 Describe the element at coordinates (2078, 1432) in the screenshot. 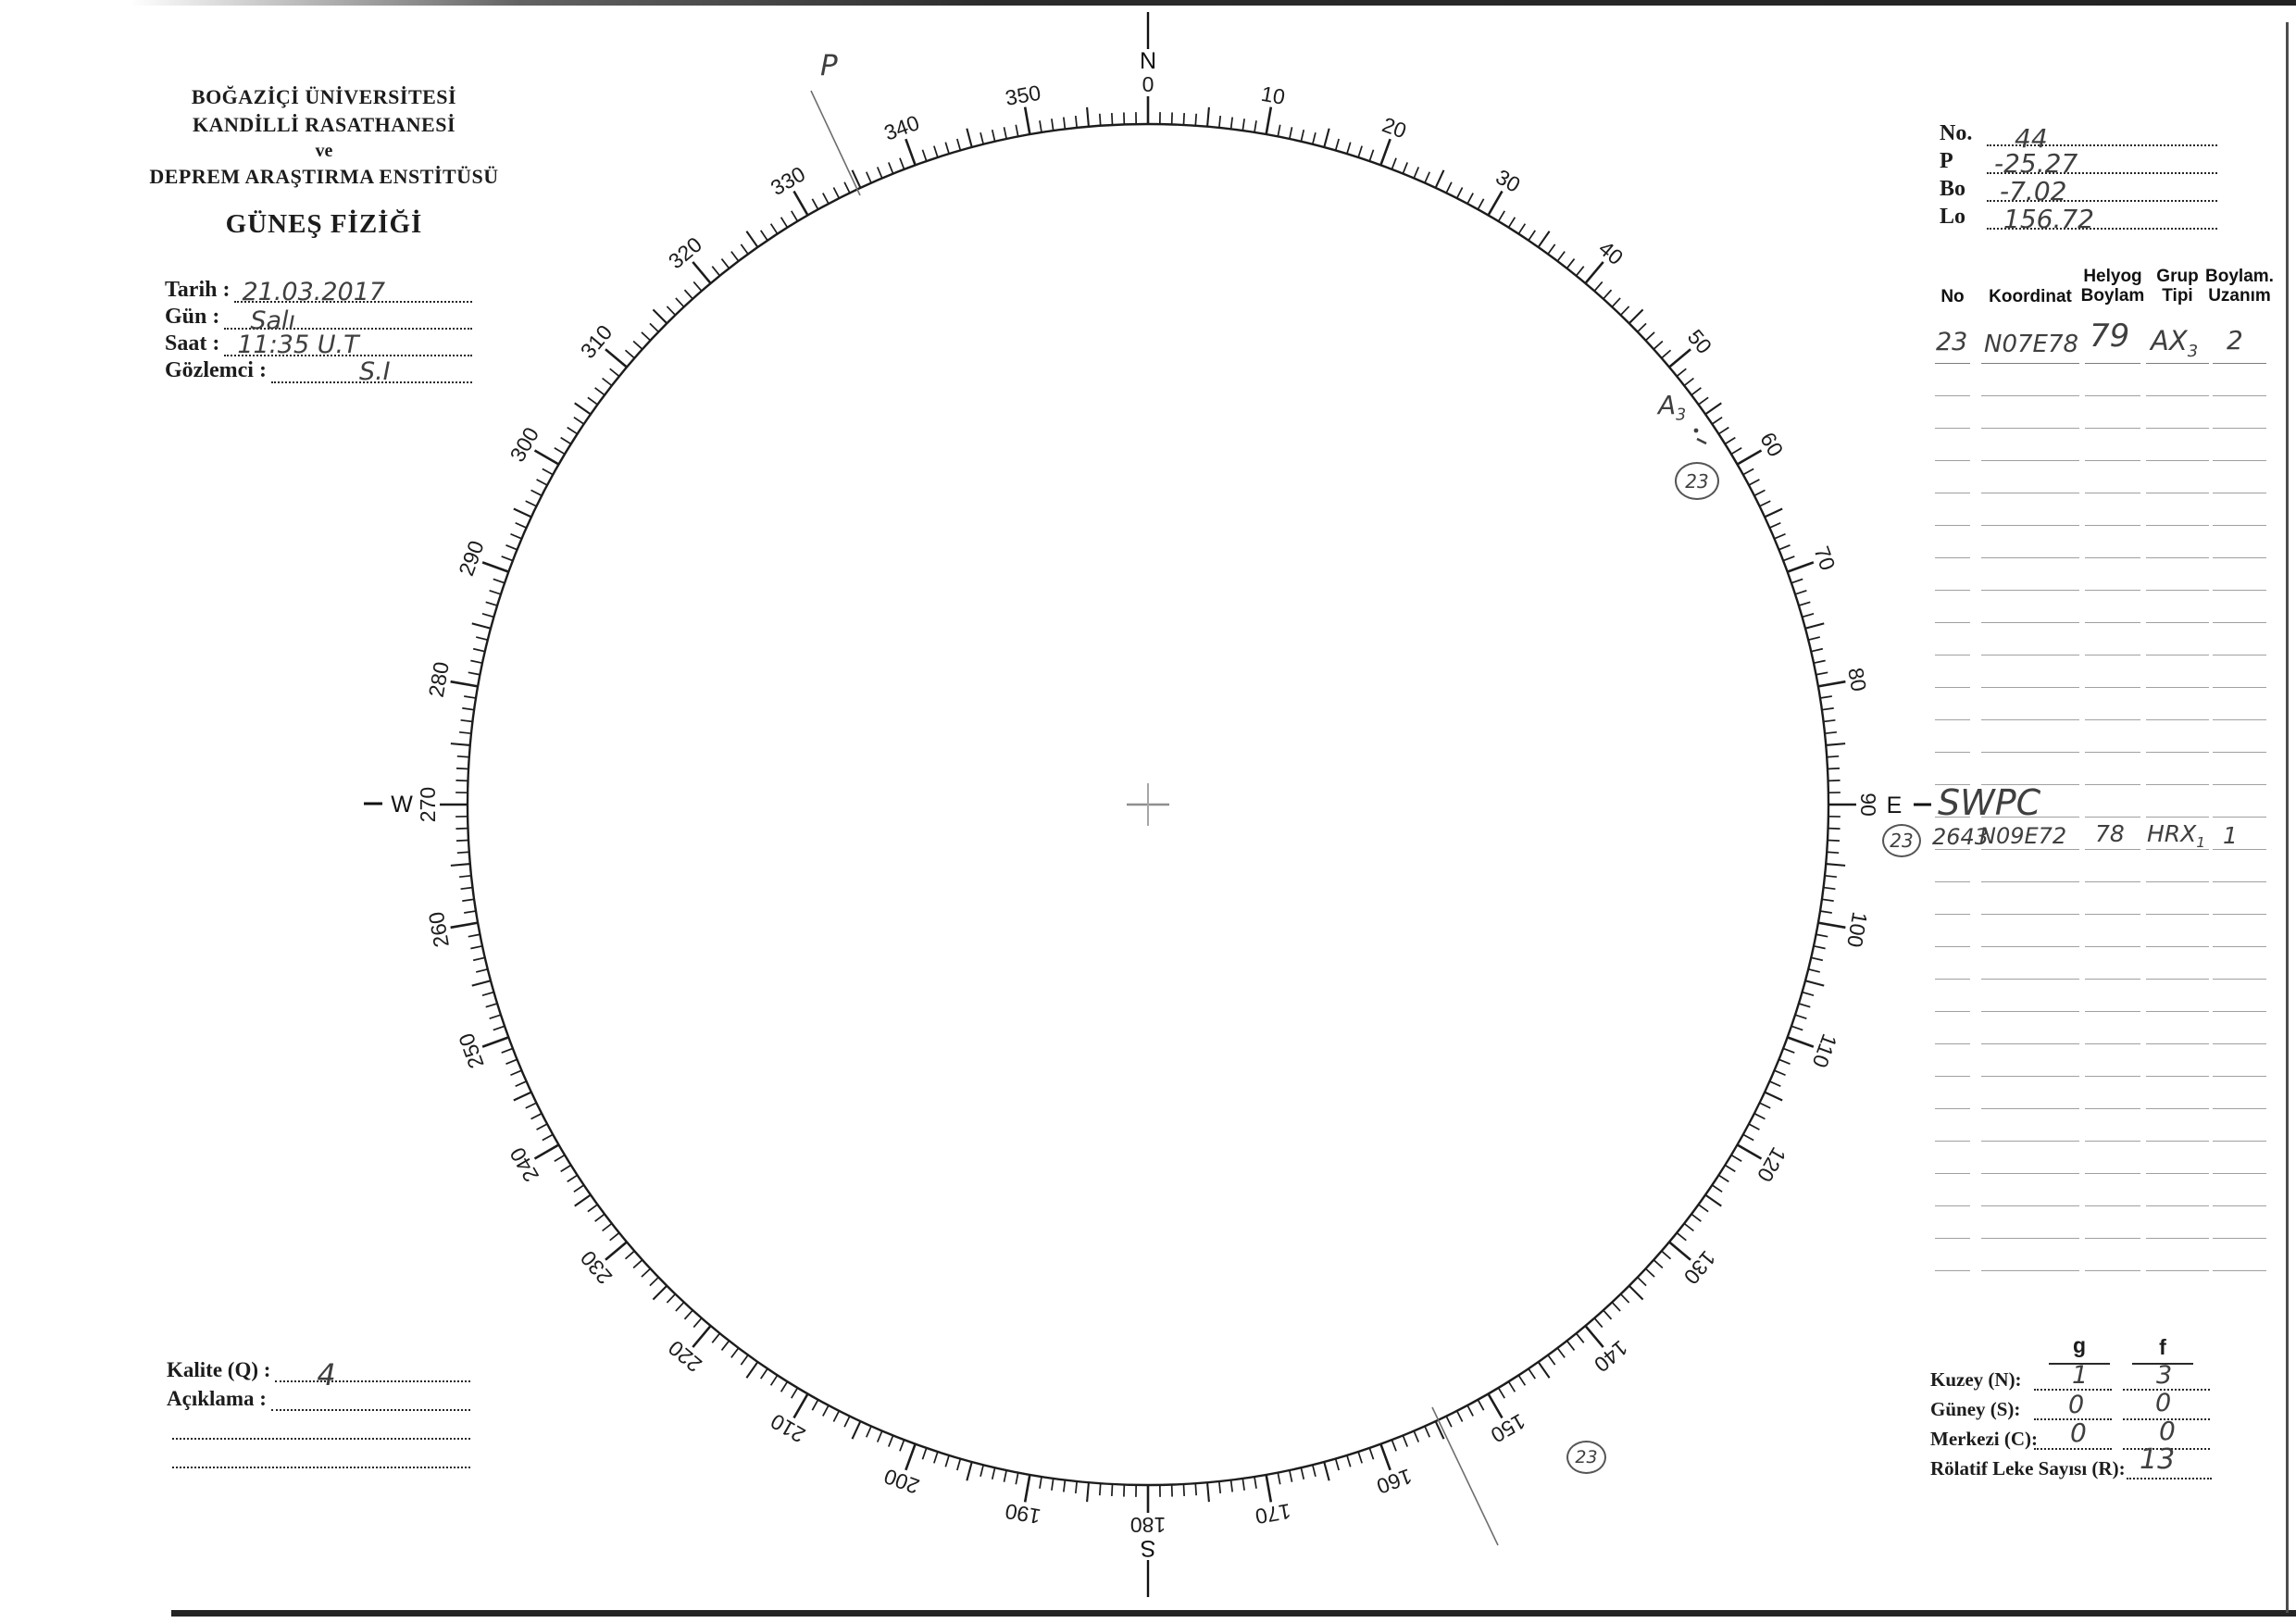

I see `center-g-value: 0` at that location.